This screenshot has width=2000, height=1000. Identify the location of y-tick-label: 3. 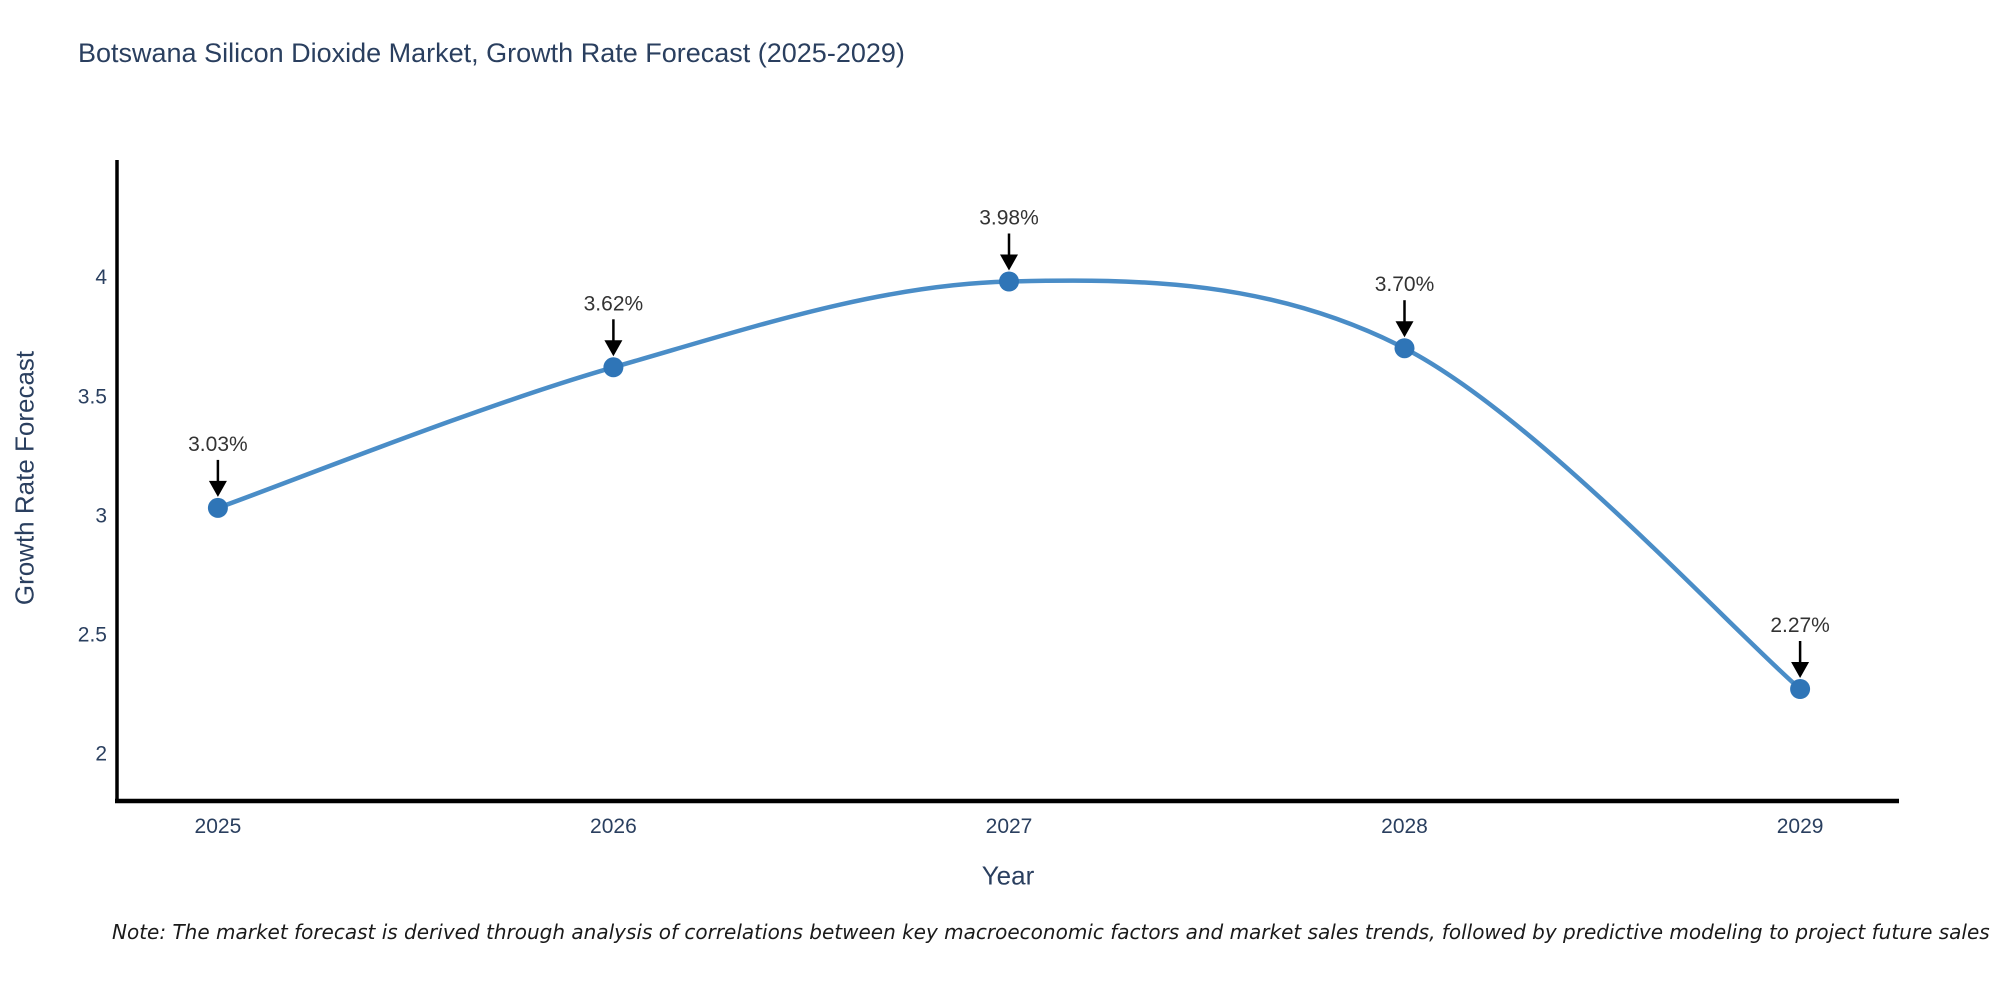
(101, 515).